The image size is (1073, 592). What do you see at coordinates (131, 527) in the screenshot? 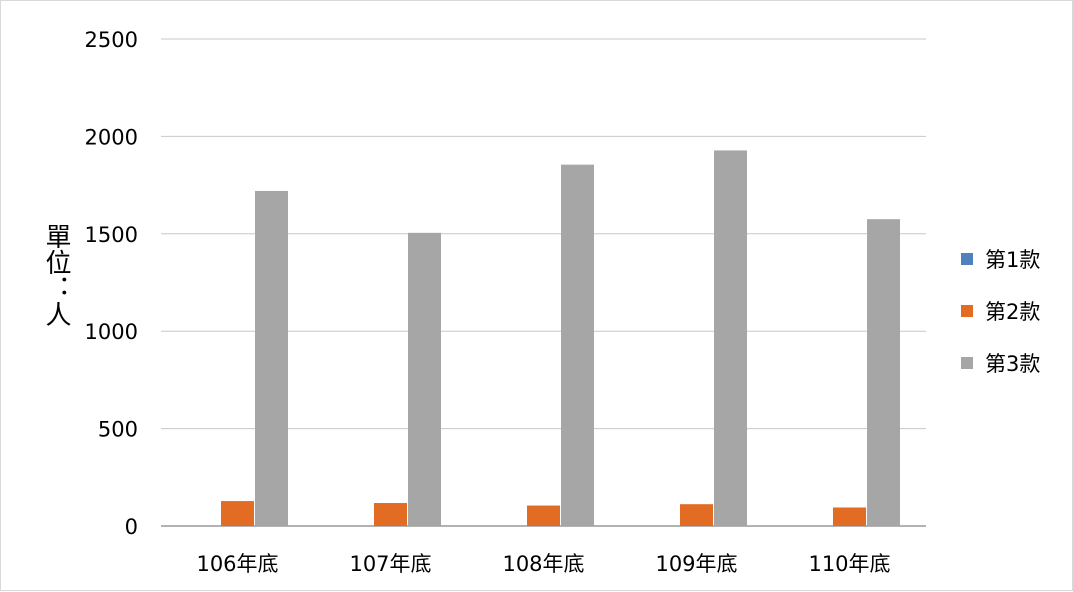
I see `y-tick-label: 0` at bounding box center [131, 527].